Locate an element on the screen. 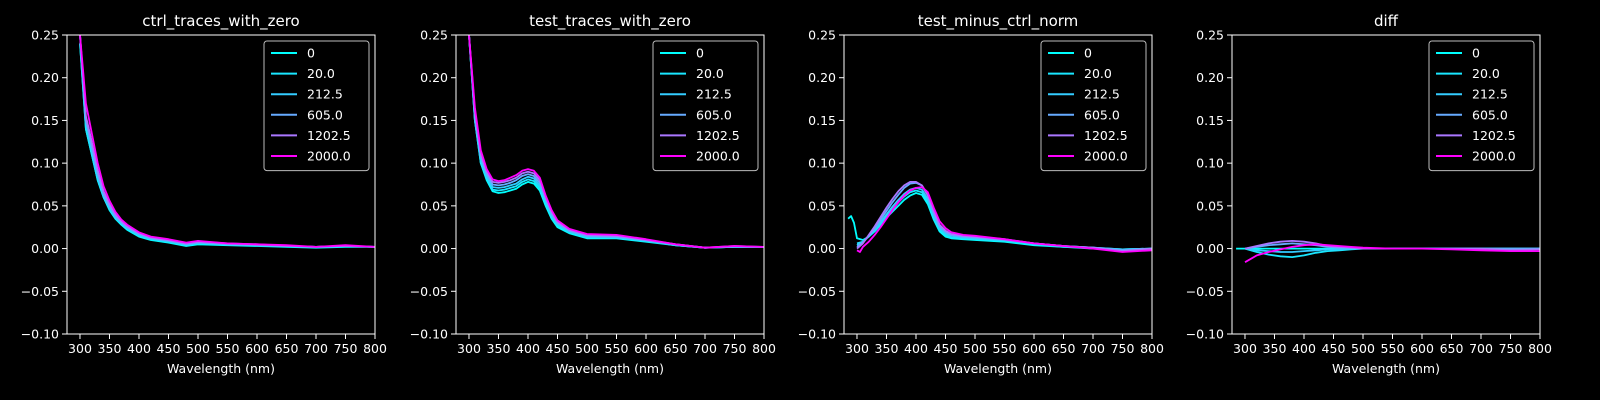  chart-title: diff is located at coordinates (1386, 21).